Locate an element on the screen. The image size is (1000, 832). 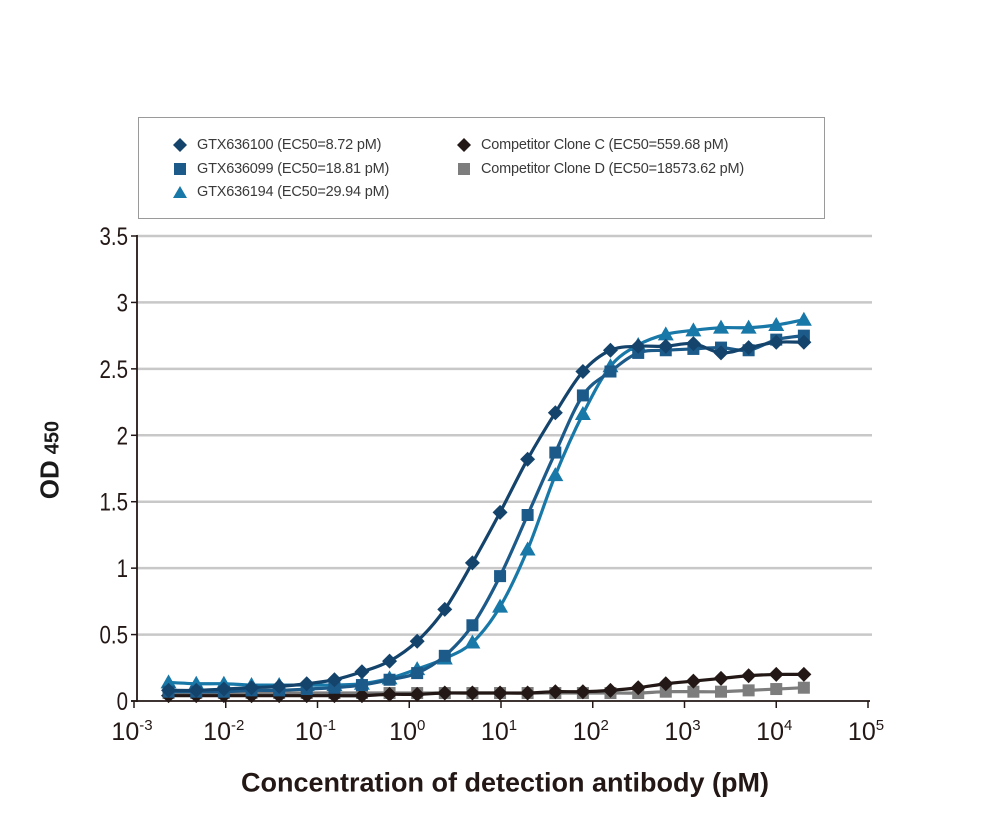
legend-item-gtx636100: GTX636100 (EC50=8.72 pM) is located at coordinates (277, 145).